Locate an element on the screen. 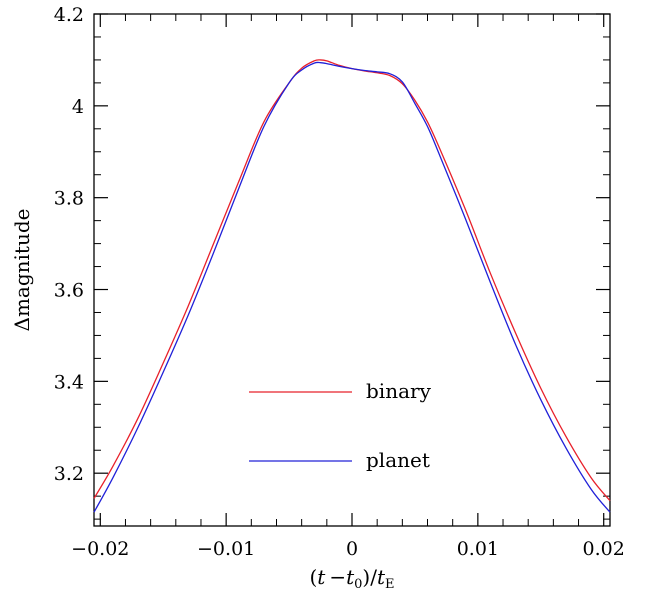  y-tick-label: 3.8 is located at coordinates (69, 199).